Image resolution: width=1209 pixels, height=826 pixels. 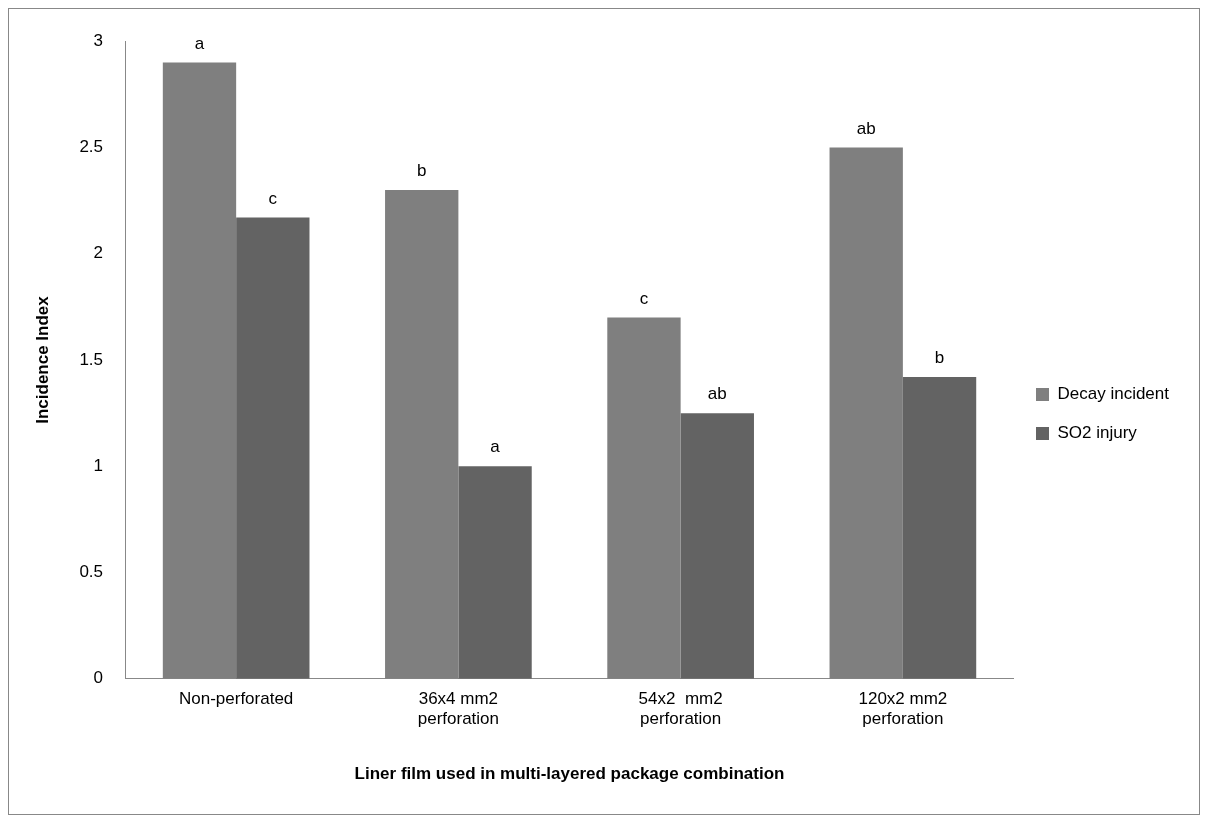 I want to click on x-tick-label: 36x4 mm2 perforation, so click(x=458, y=708).